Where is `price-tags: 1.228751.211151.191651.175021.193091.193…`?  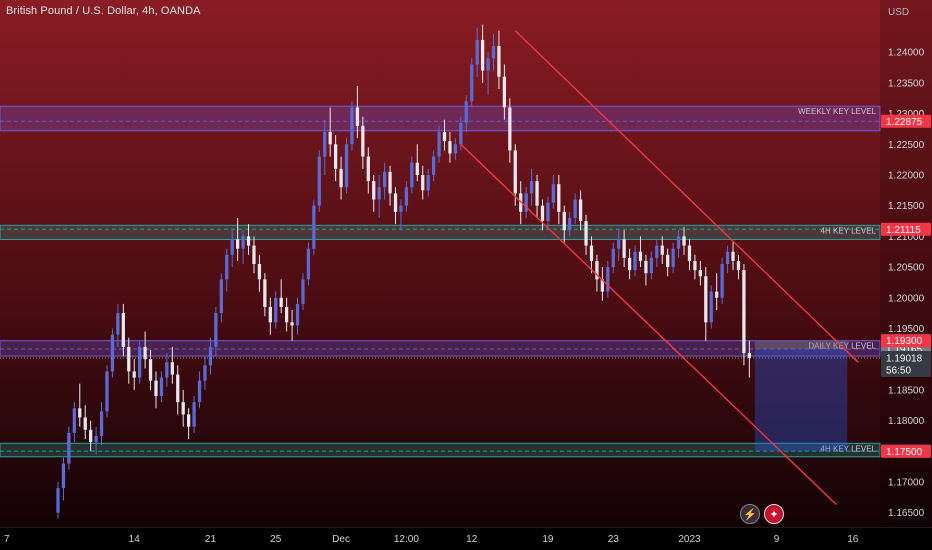
price-tags: 1.228751.211151.191651.175021.193091.193… is located at coordinates (906, 286).